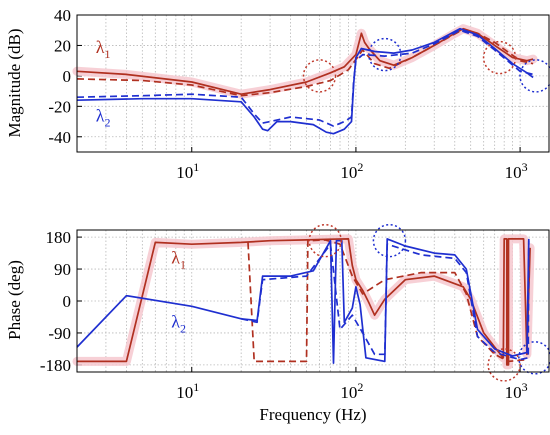  What do you see at coordinates (59, 106) in the screenshot?
I see `y-tick-label: -20` at bounding box center [59, 106].